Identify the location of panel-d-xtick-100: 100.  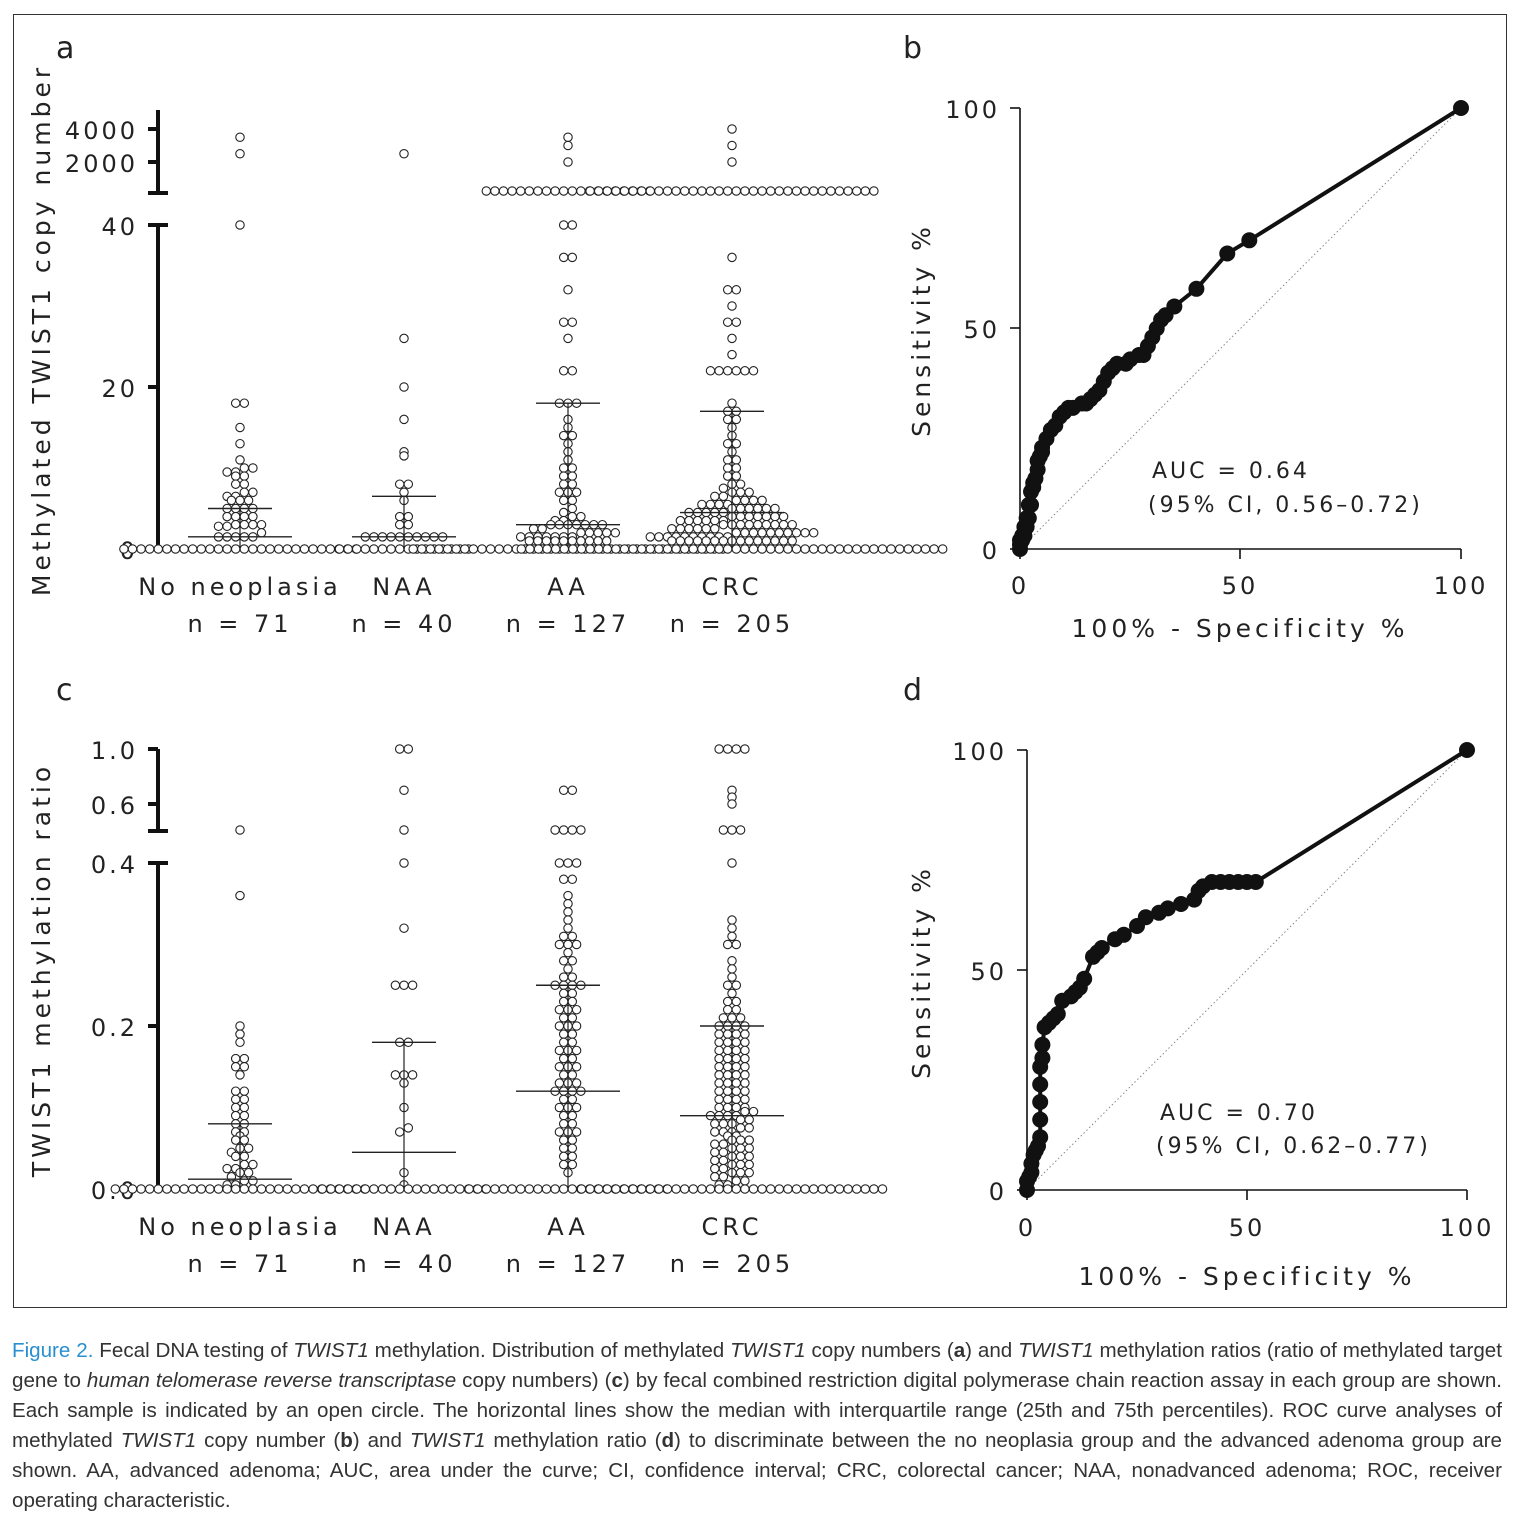
(1467, 1228).